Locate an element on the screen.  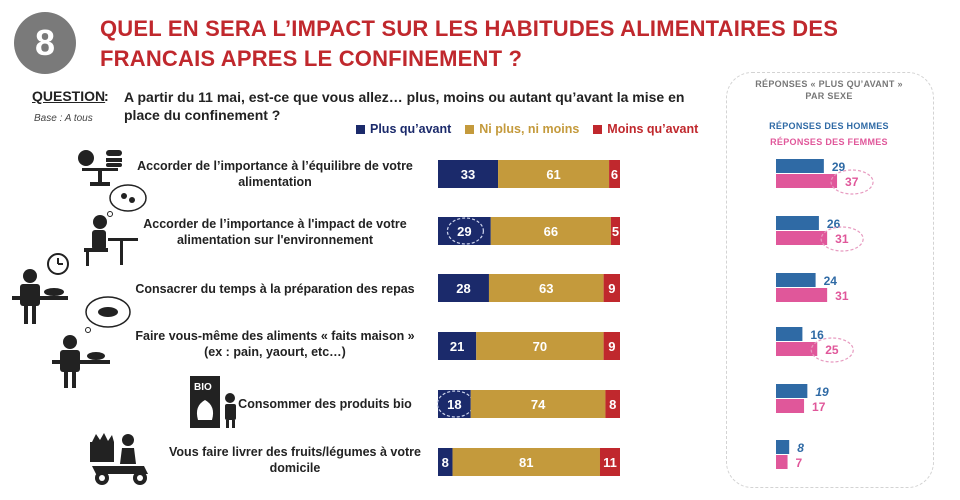
men-value-2: 26 is located at coordinates (834, 224).